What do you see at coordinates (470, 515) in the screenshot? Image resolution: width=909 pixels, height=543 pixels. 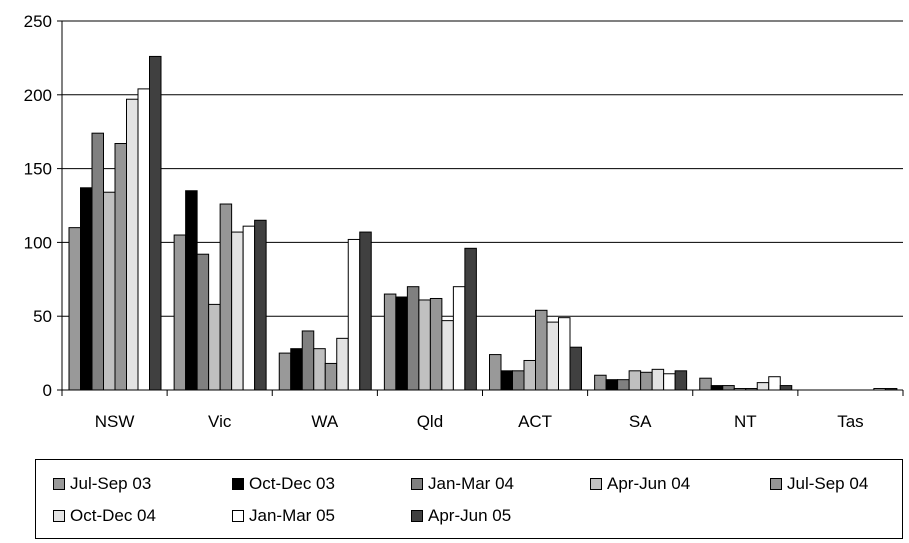 I see `legend-label: Apr-Jun 05` at bounding box center [470, 515].